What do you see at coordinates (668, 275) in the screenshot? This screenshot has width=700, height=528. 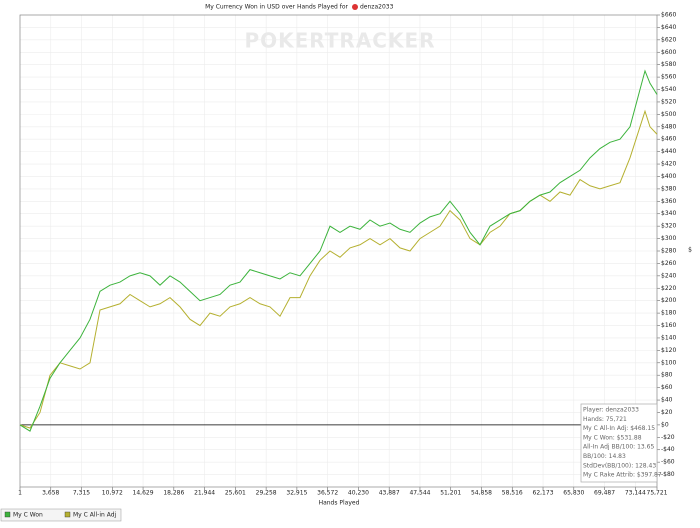 I see `y-tick-label: $240` at bounding box center [668, 275].